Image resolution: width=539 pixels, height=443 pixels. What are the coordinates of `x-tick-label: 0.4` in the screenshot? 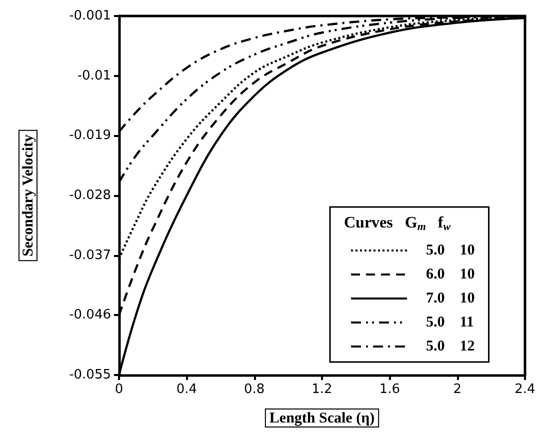 It's located at (187, 389).